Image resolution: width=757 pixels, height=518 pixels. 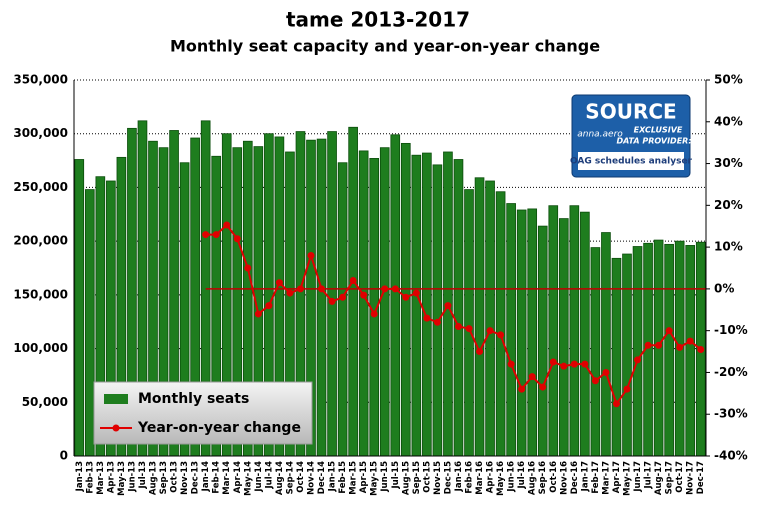 What do you see at coordinates (459, 476) in the screenshot?
I see `x-tick-label: Jan-16` at bounding box center [459, 476].